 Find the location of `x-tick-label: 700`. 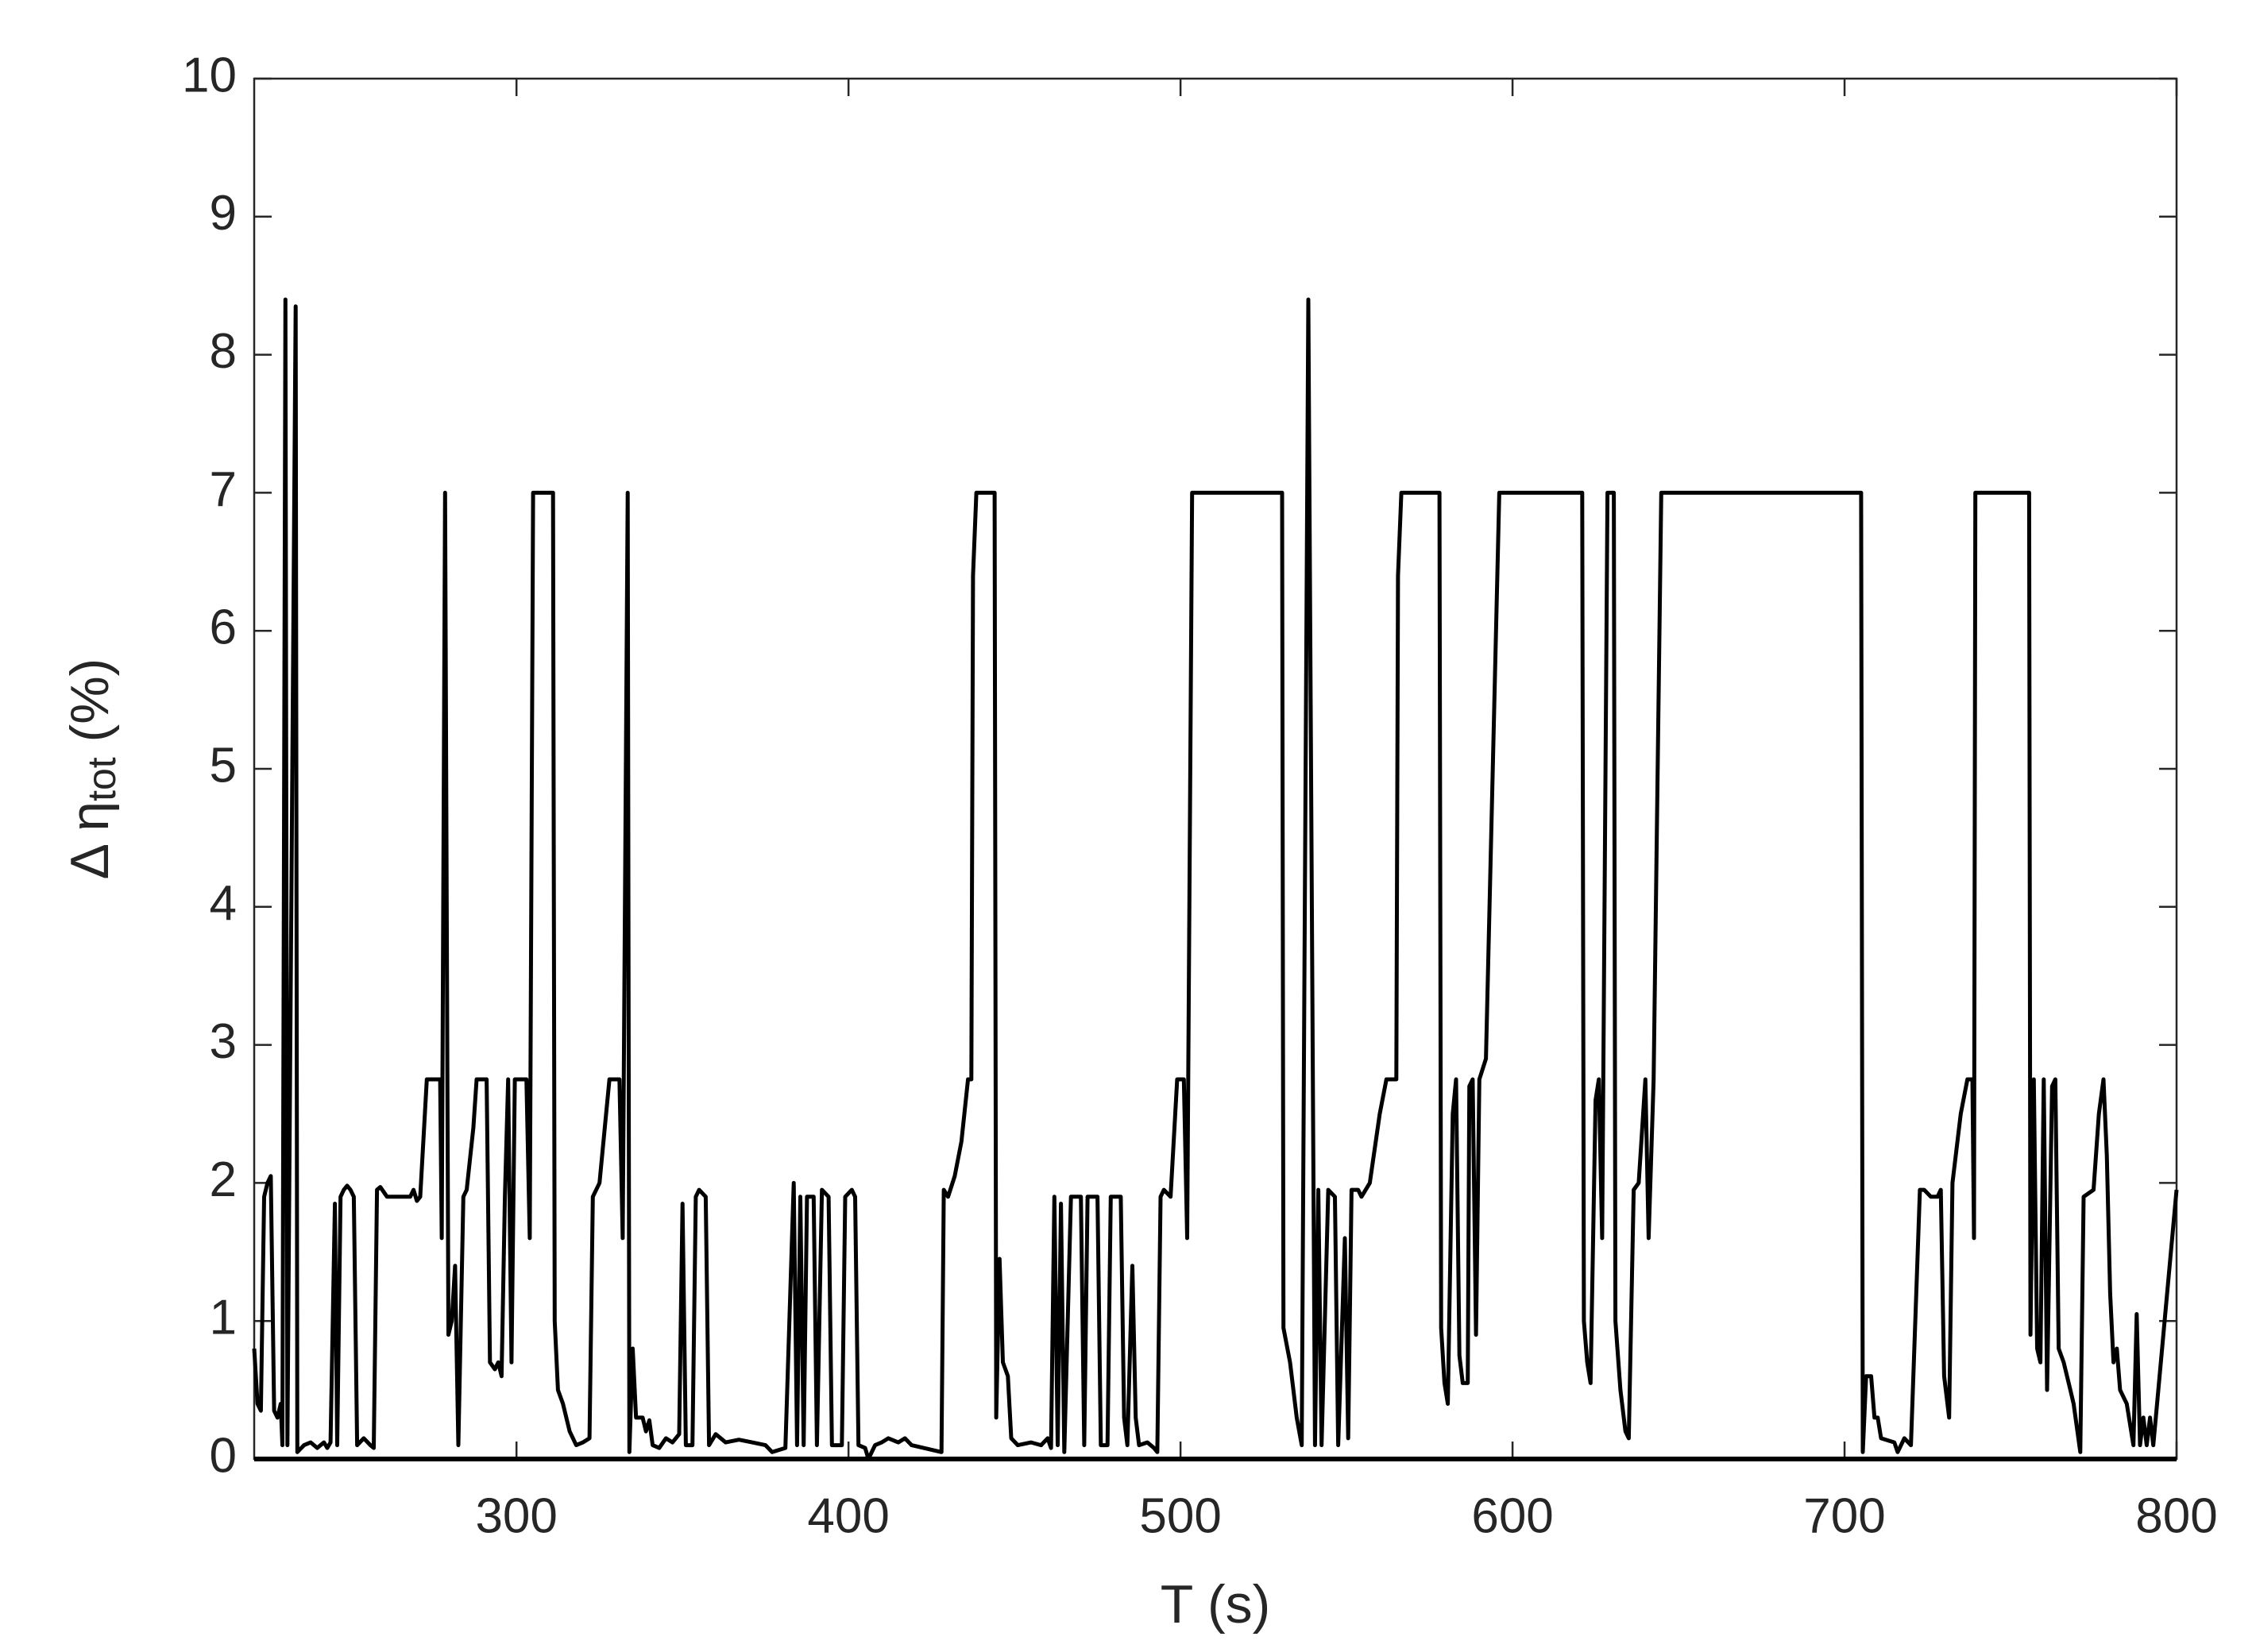

x-tick-label: 700 is located at coordinates (1844, 1515).